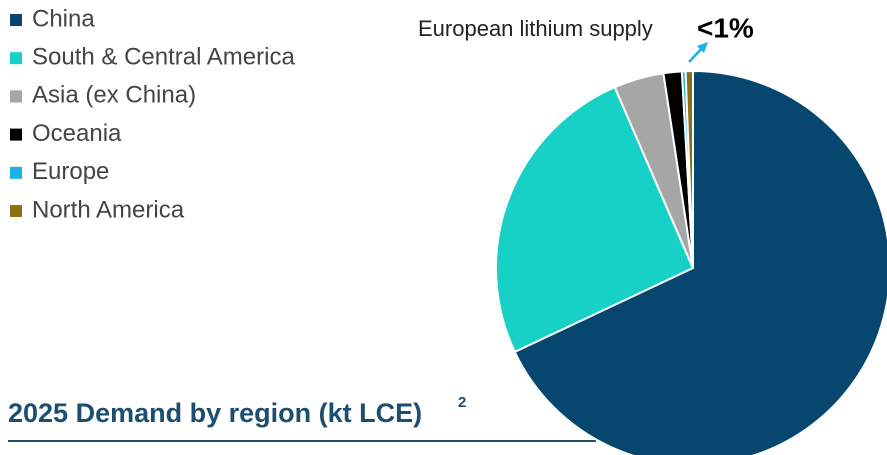 This screenshot has width=887, height=455. Describe the element at coordinates (725, 27) in the screenshot. I see `annotation-value: <1%` at that location.